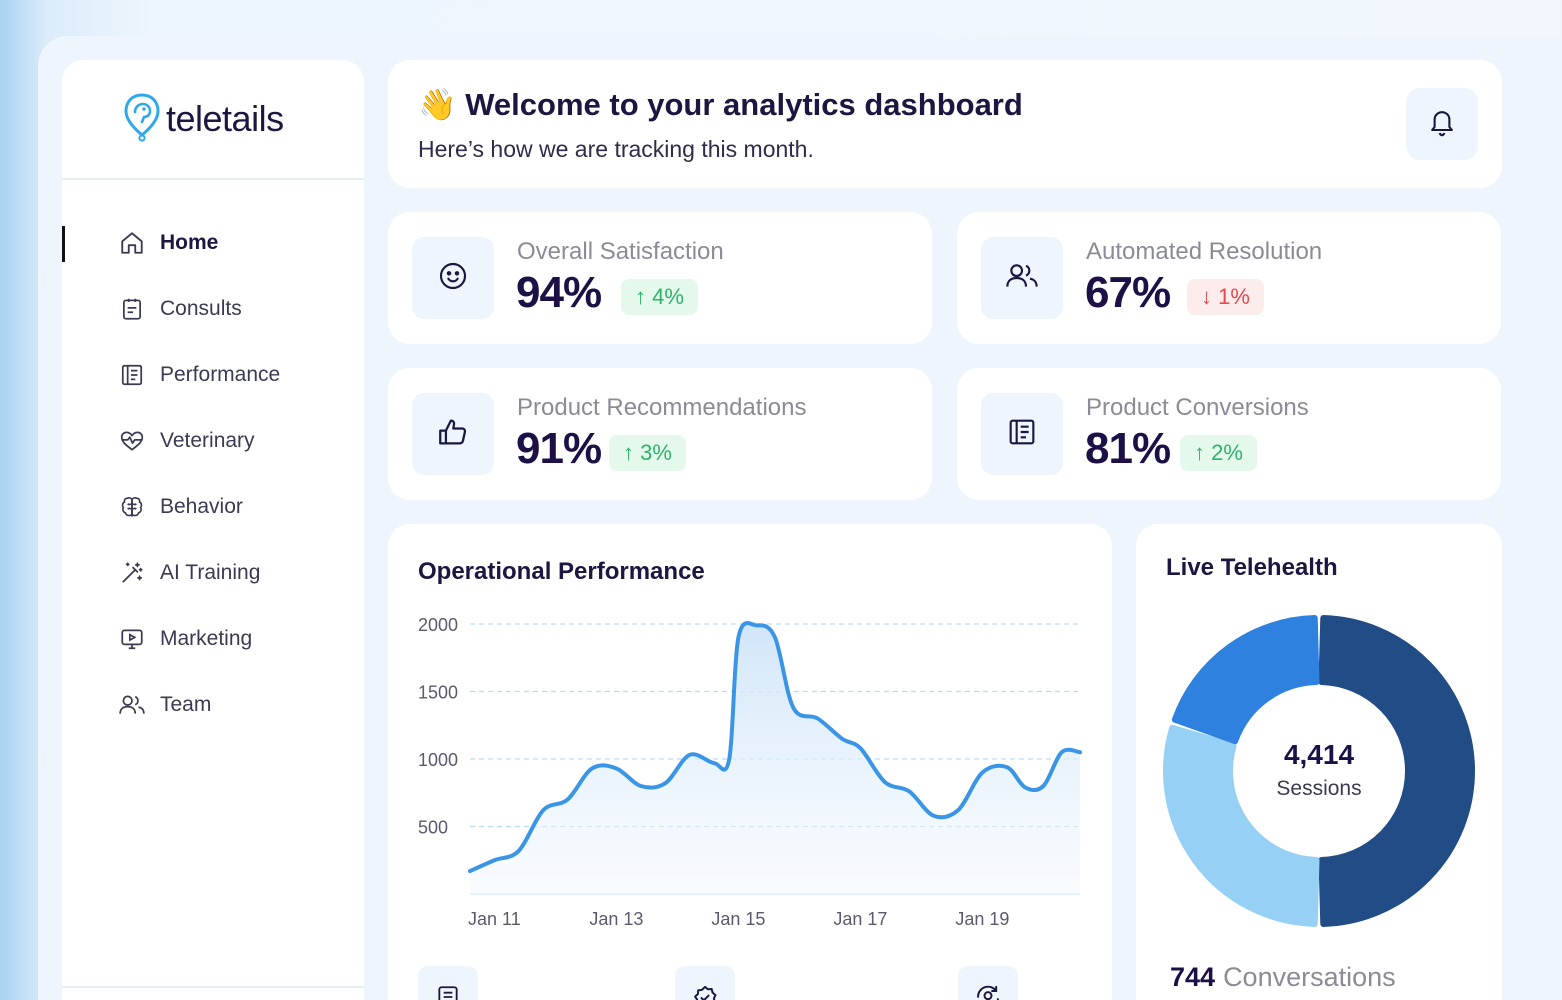 The height and width of the screenshot is (1000, 1562). I want to click on stat-value: 91%, so click(559, 448).